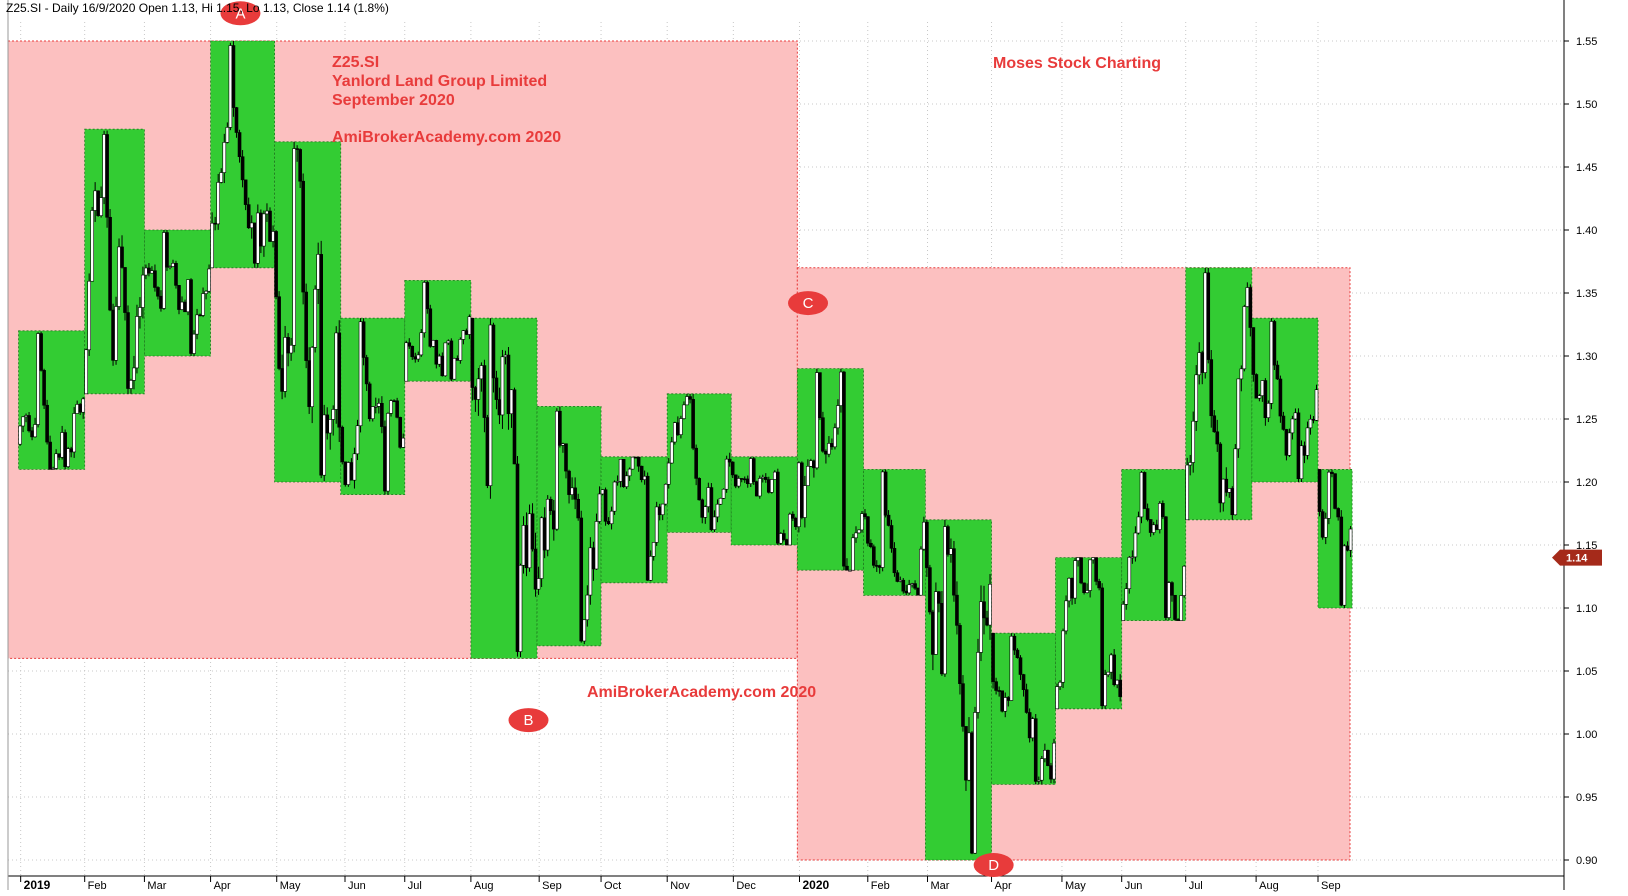  Describe the element at coordinates (746, 886) in the screenshot. I see `x-tick-label: Dec` at that location.